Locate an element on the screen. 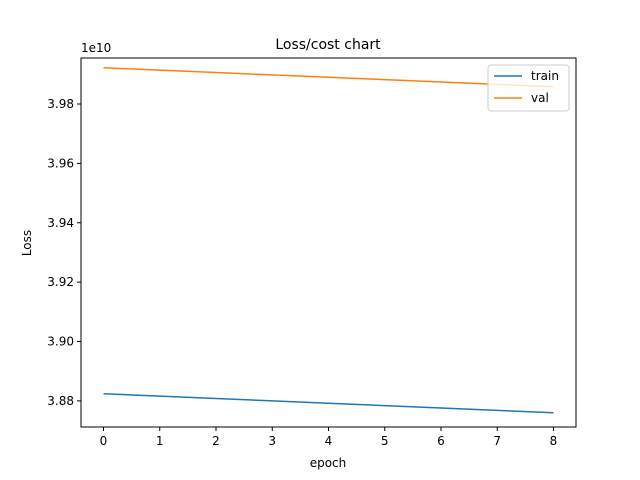 This screenshot has width=640, height=480. y-tick-label: 3.92 is located at coordinates (60, 282).